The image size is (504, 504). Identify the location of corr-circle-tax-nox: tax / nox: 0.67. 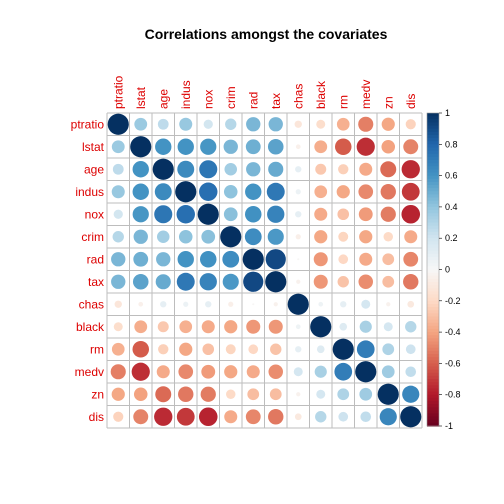
(208, 282).